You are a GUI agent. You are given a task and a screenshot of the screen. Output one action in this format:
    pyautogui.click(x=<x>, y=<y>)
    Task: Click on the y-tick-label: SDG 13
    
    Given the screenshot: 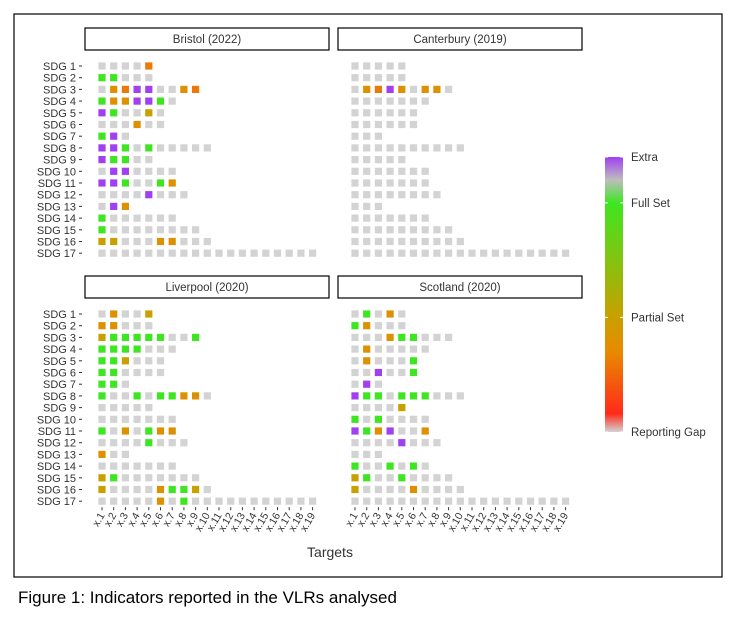 What is the action you would take?
    pyautogui.click(x=56, y=455)
    